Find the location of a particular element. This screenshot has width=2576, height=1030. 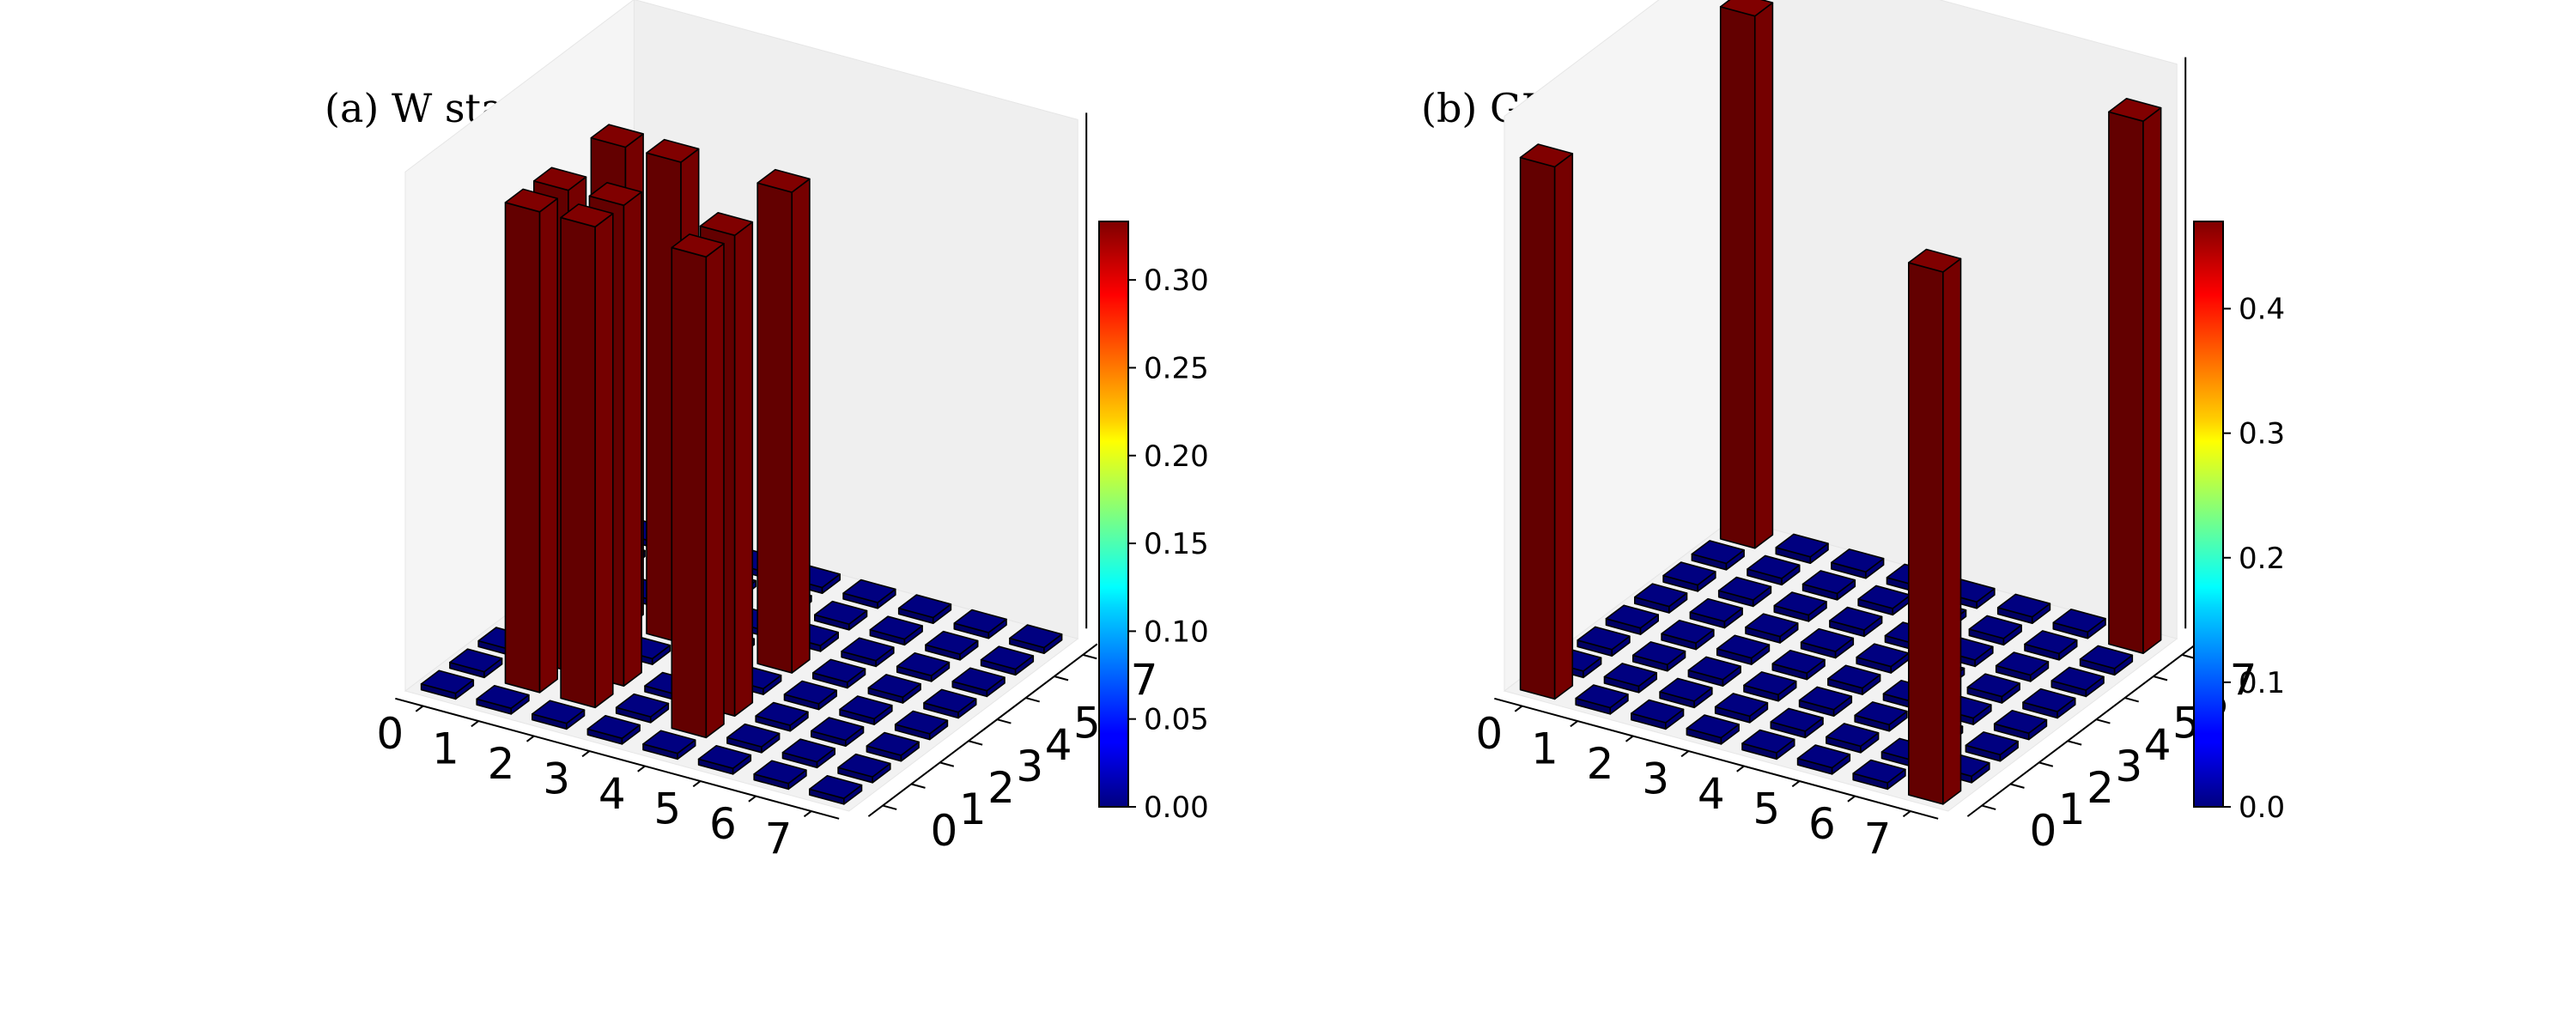

colorbar-tick-label: 0.1 is located at coordinates (2262, 683).